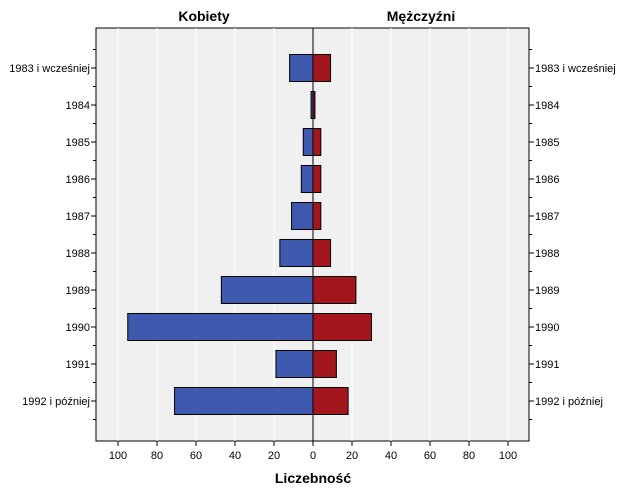  What do you see at coordinates (56, 402) in the screenshot?
I see `y-tick-label-left: 1992 i później` at bounding box center [56, 402].